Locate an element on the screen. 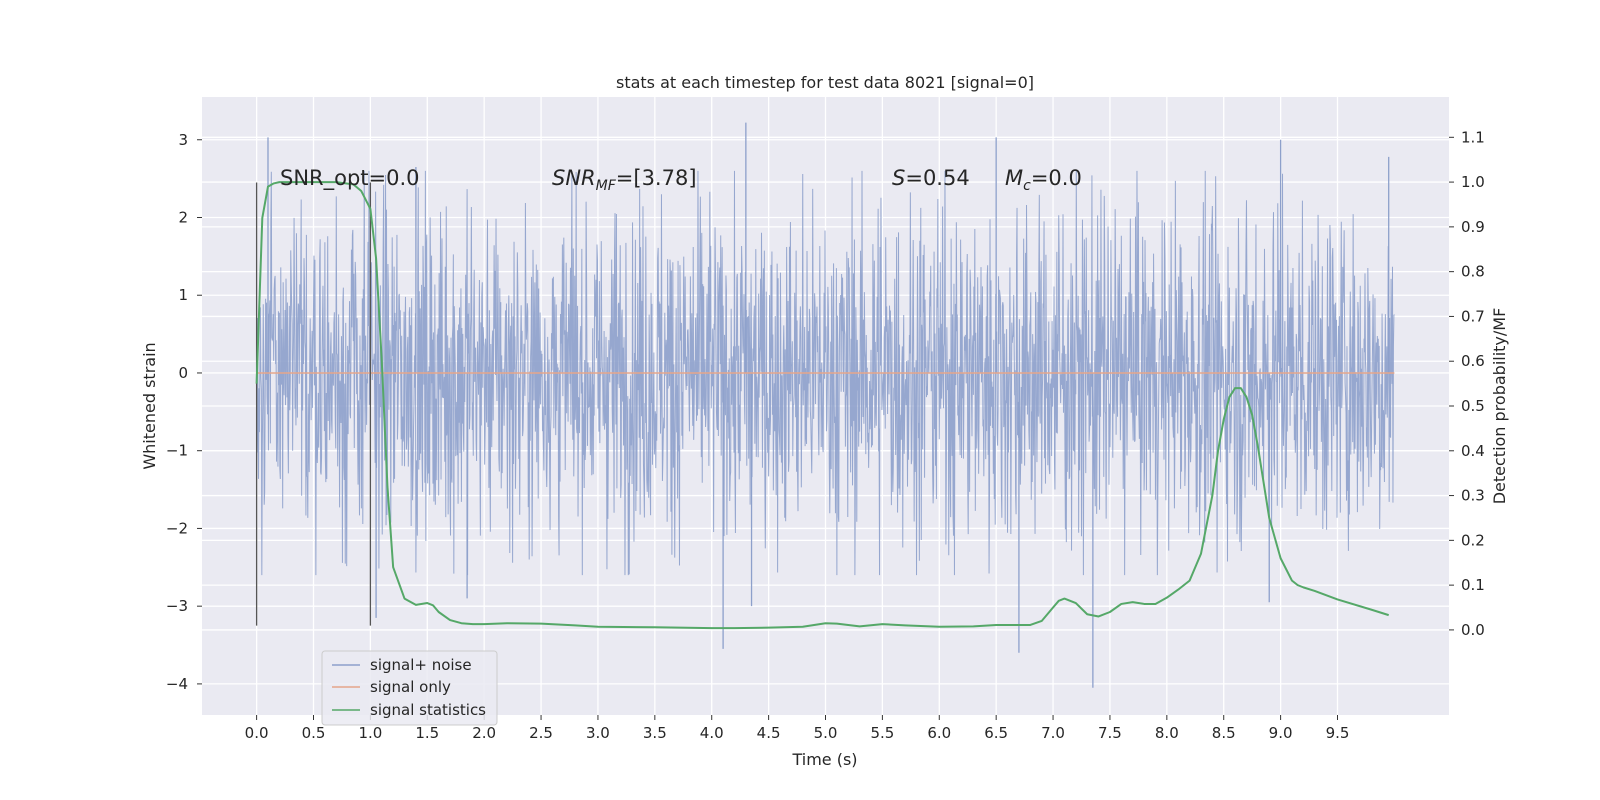  x-tick-label: 0.0 is located at coordinates (257, 733).